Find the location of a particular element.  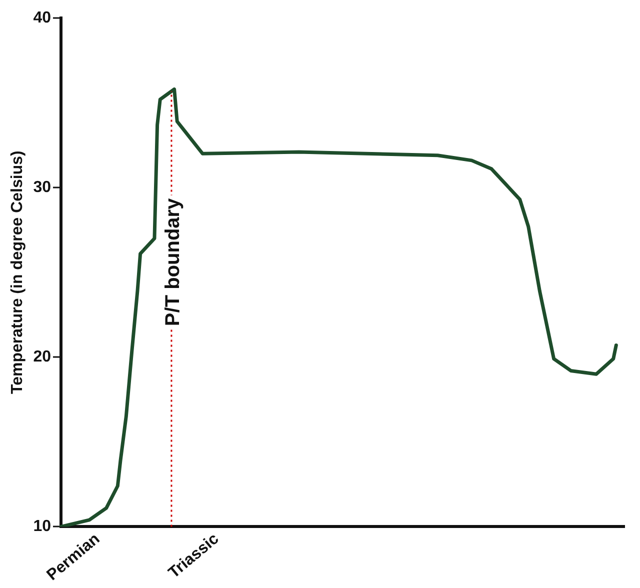

y-tick-label: 40 is located at coordinates (42, 17).